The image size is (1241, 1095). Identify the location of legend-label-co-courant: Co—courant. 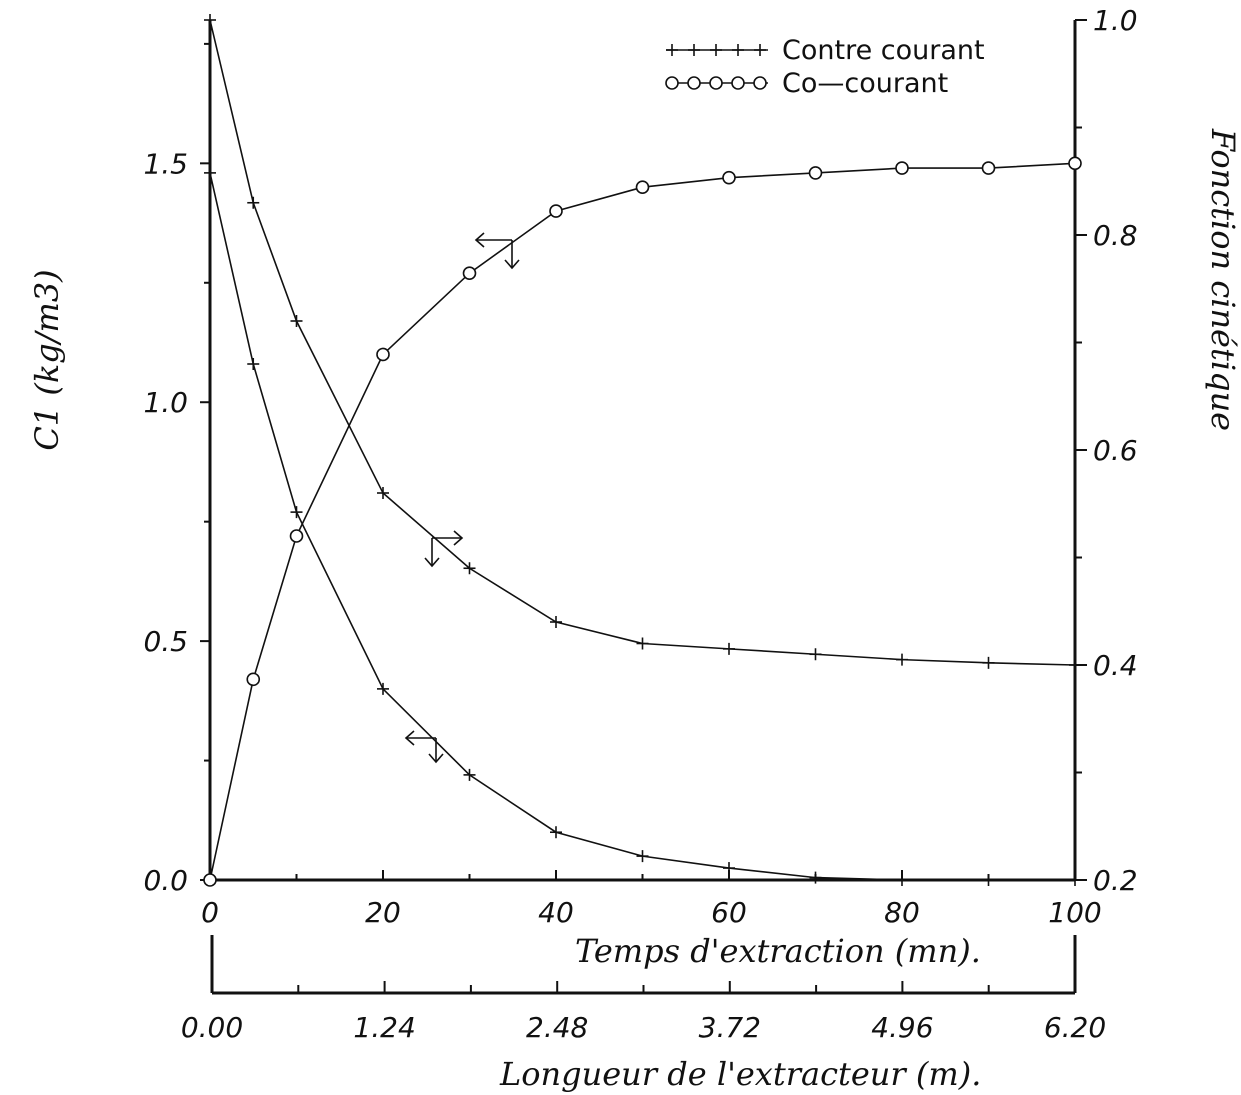
(865, 83).